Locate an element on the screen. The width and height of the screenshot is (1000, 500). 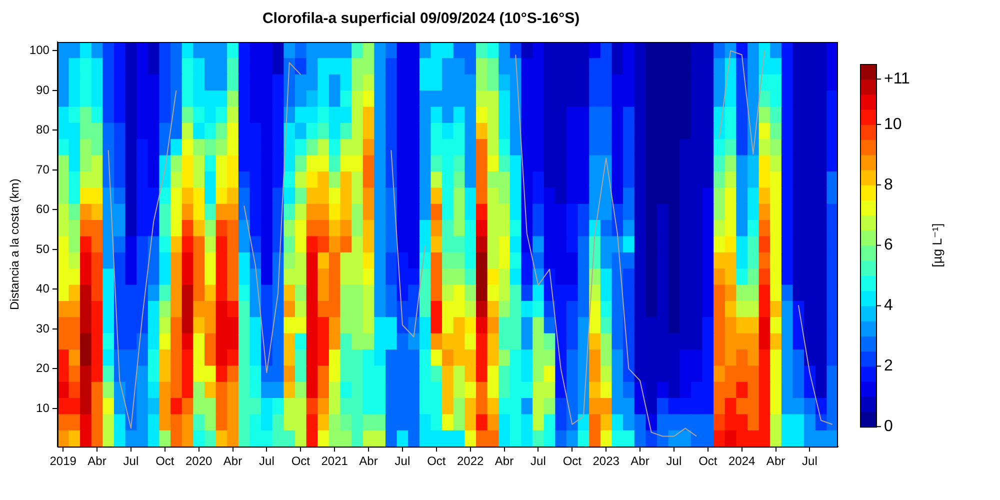
color-bar-label: 6 is located at coordinates (888, 245).